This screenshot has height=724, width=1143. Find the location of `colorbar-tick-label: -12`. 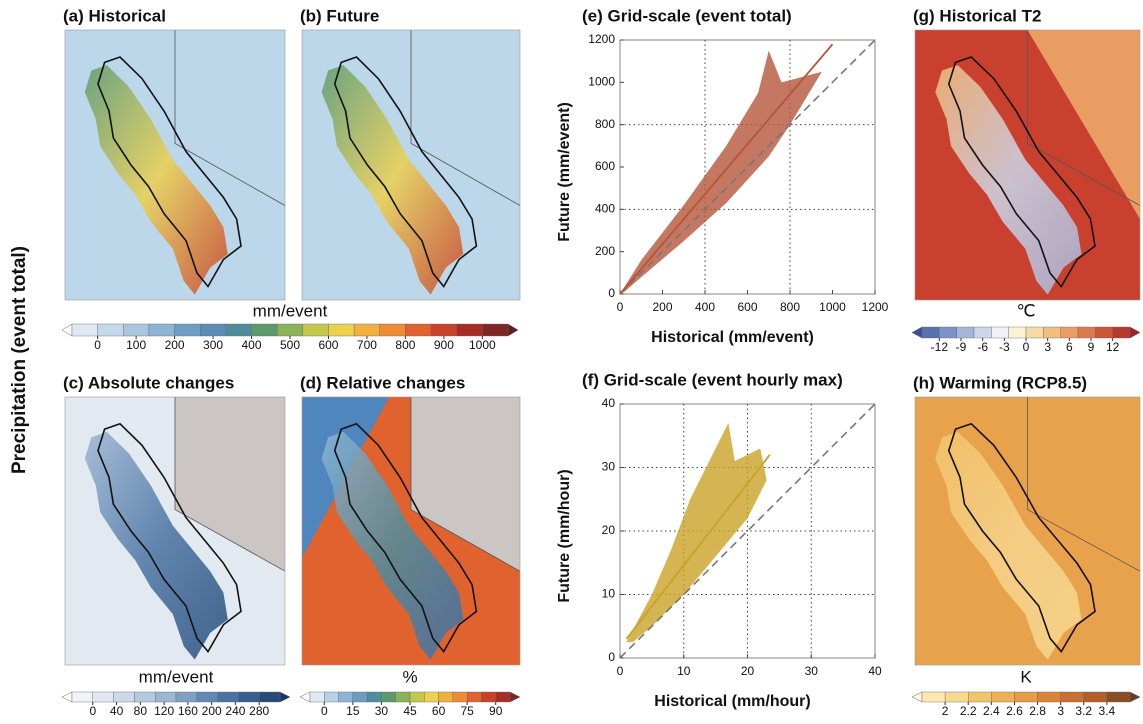

colorbar-tick-label: -12 is located at coordinates (940, 347).